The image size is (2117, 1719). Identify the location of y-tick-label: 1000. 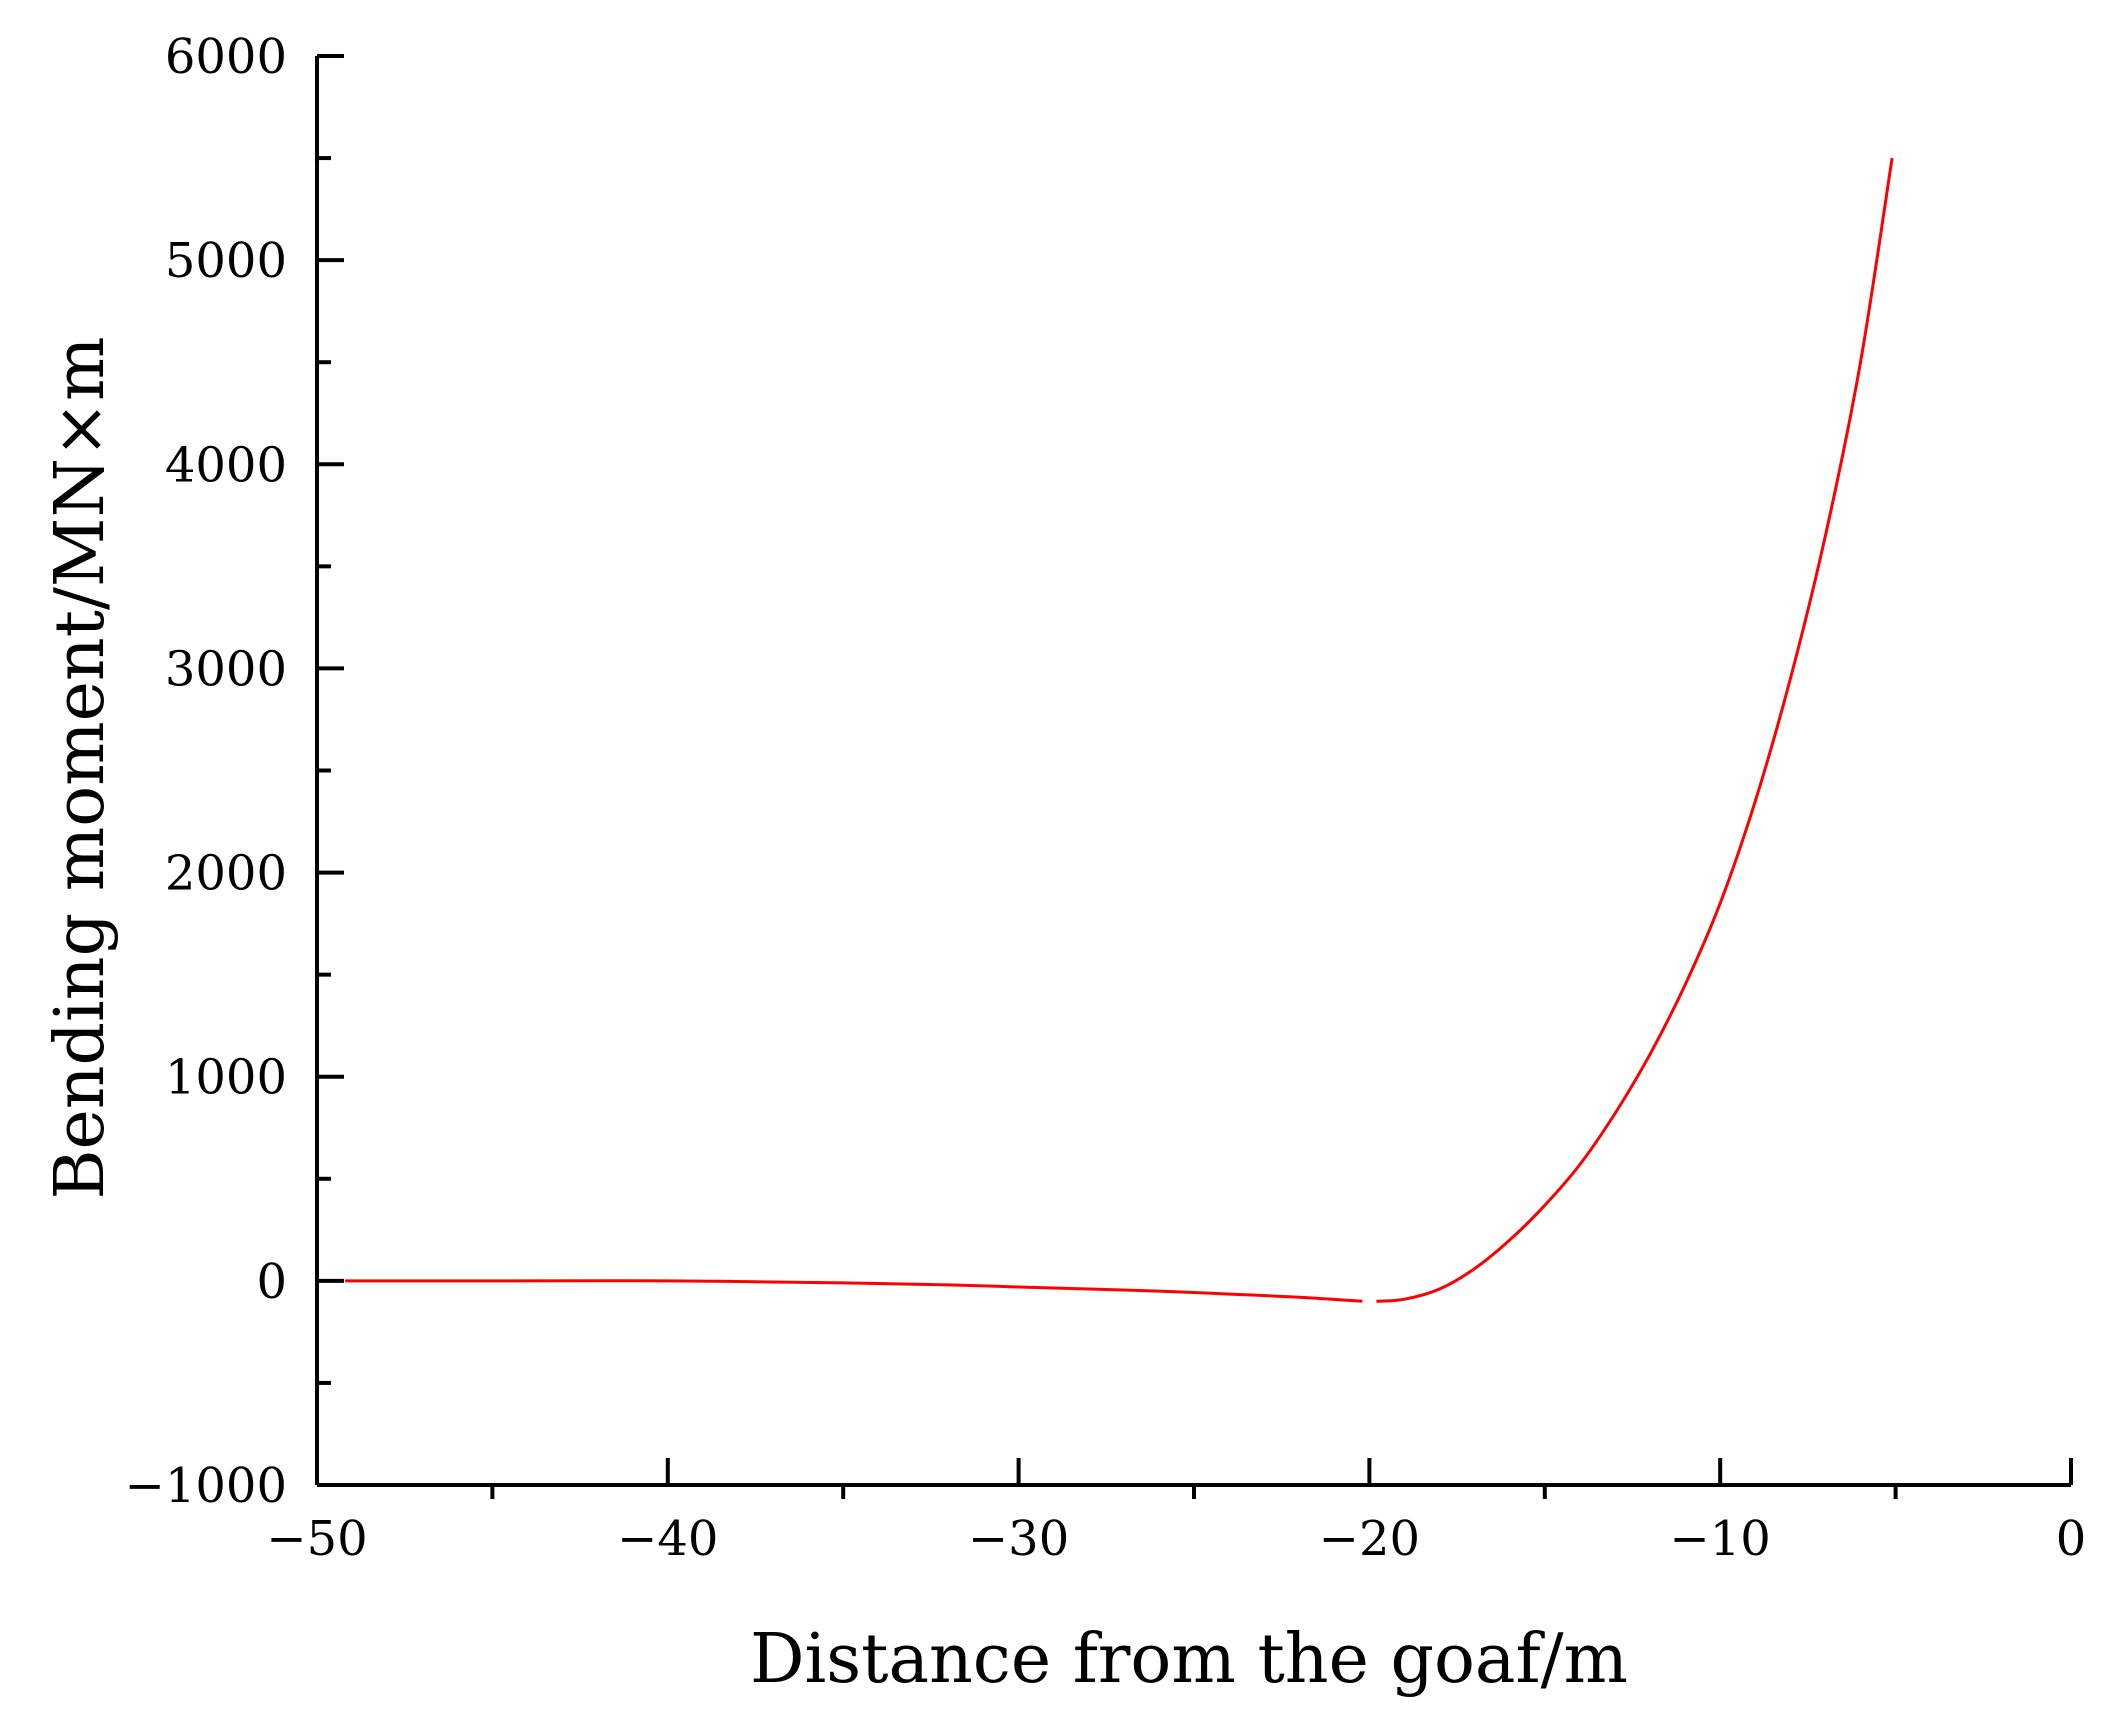
(226, 1078).